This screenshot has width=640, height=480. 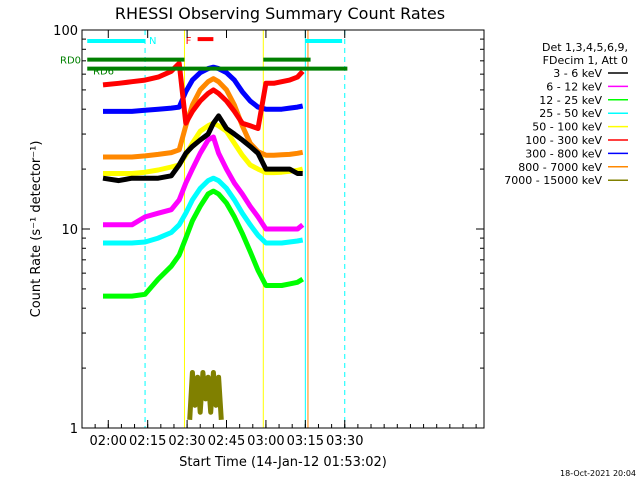 I want to click on legend-item-label: 3 - 6 keV, so click(x=577, y=73).